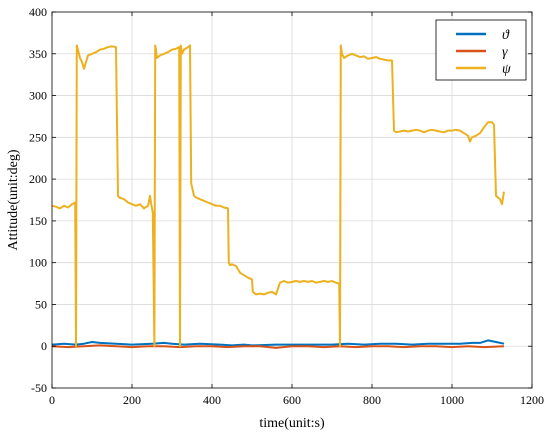 Image resolution: width=550 pixels, height=436 pixels. What do you see at coordinates (39, 388) in the screenshot?
I see `y-tick-label: -50` at bounding box center [39, 388].